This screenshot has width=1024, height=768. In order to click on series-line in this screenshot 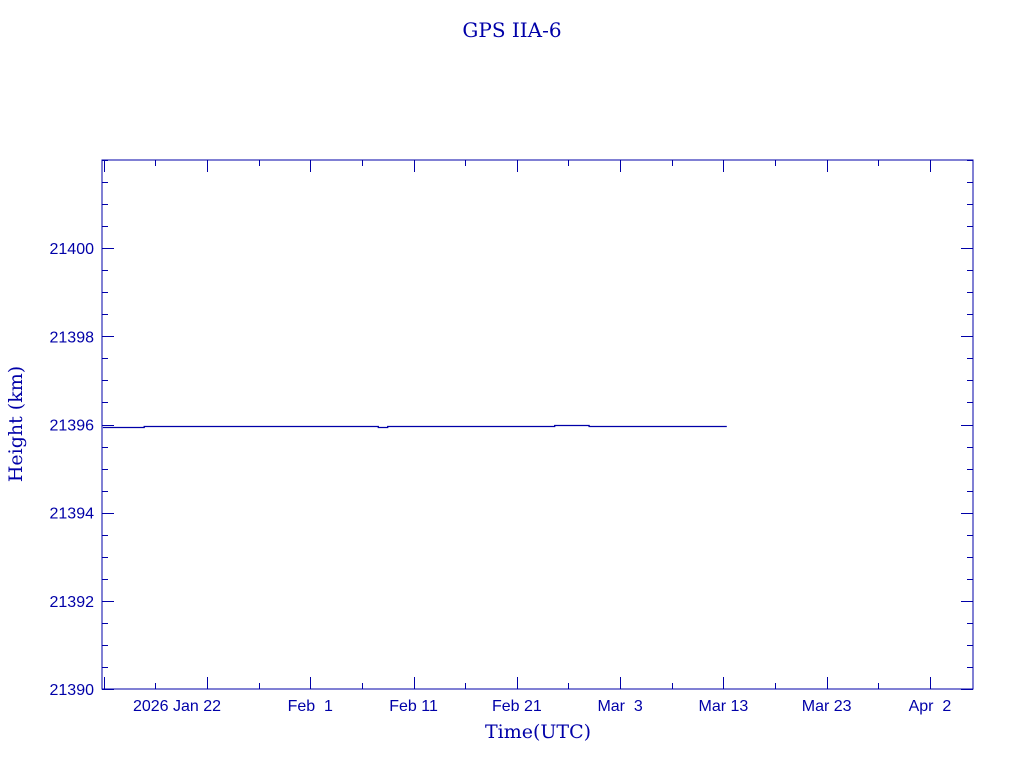, I will do `click(414, 426)`.